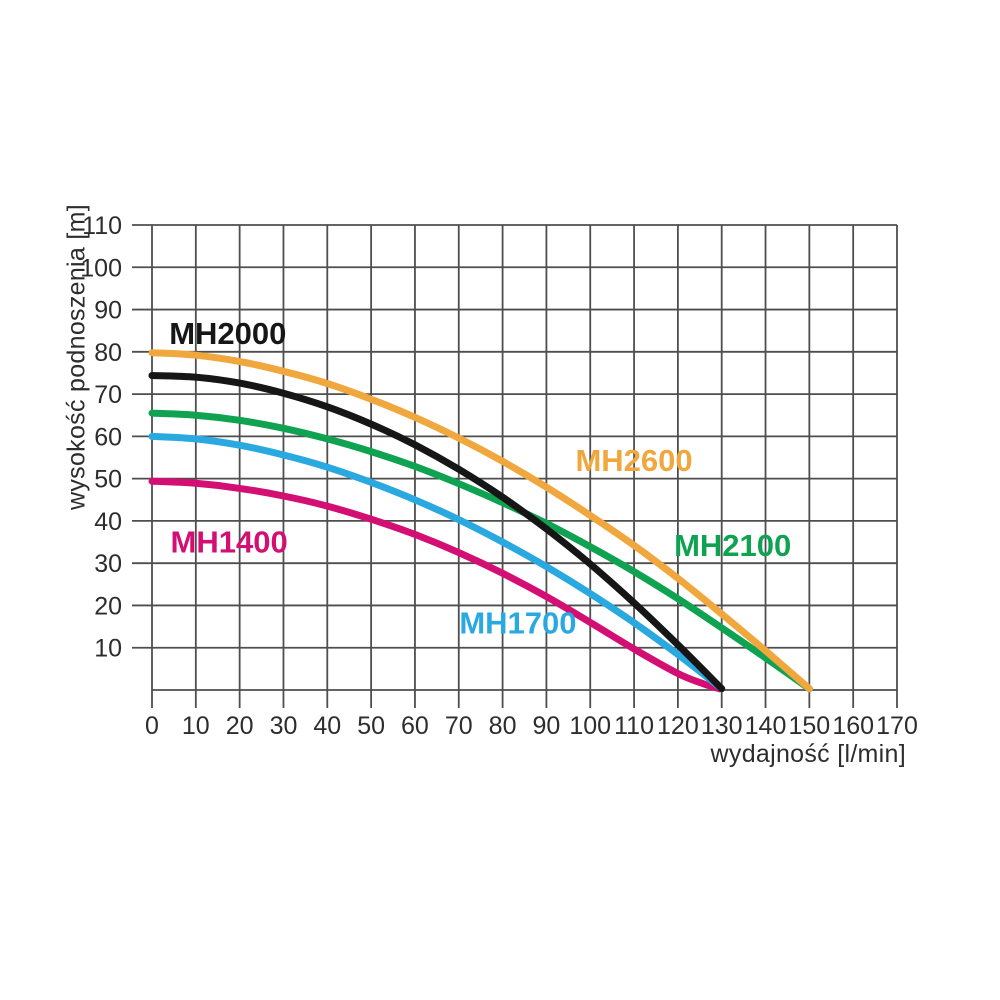  What do you see at coordinates (766, 726) in the screenshot?
I see `svg-text: 140` at bounding box center [766, 726].